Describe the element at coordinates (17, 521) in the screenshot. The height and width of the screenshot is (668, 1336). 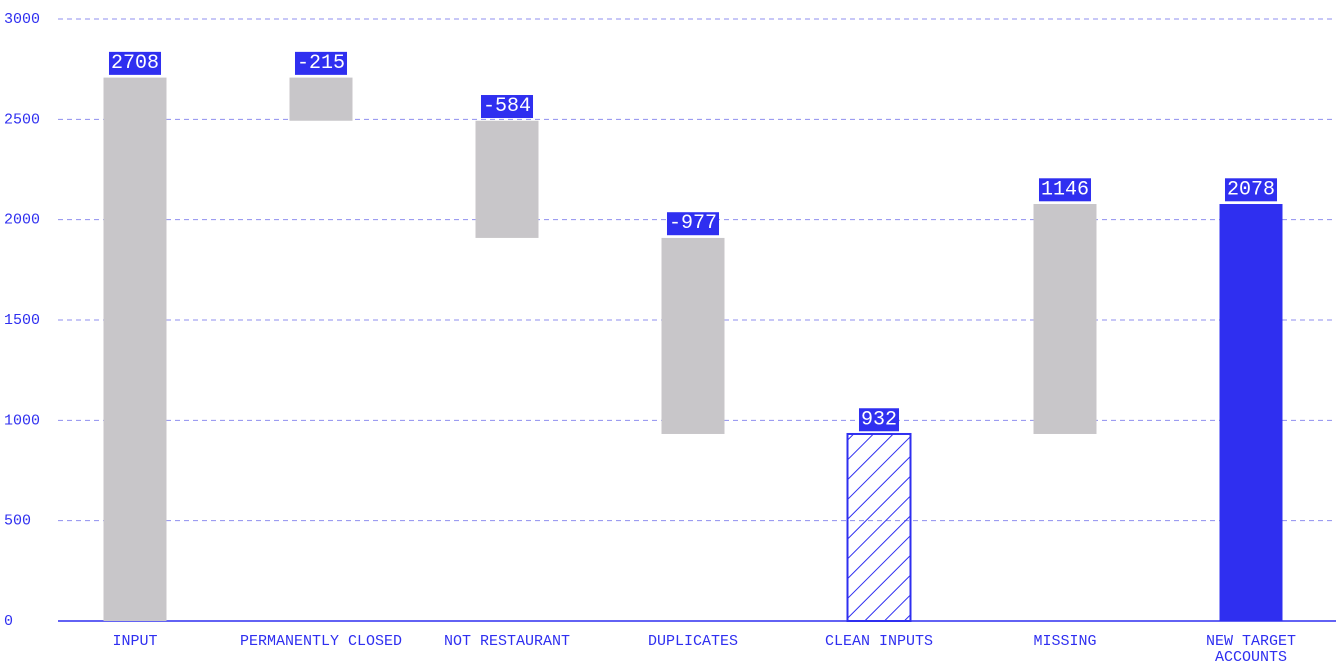
I see `y-tick-label: 500` at that location.